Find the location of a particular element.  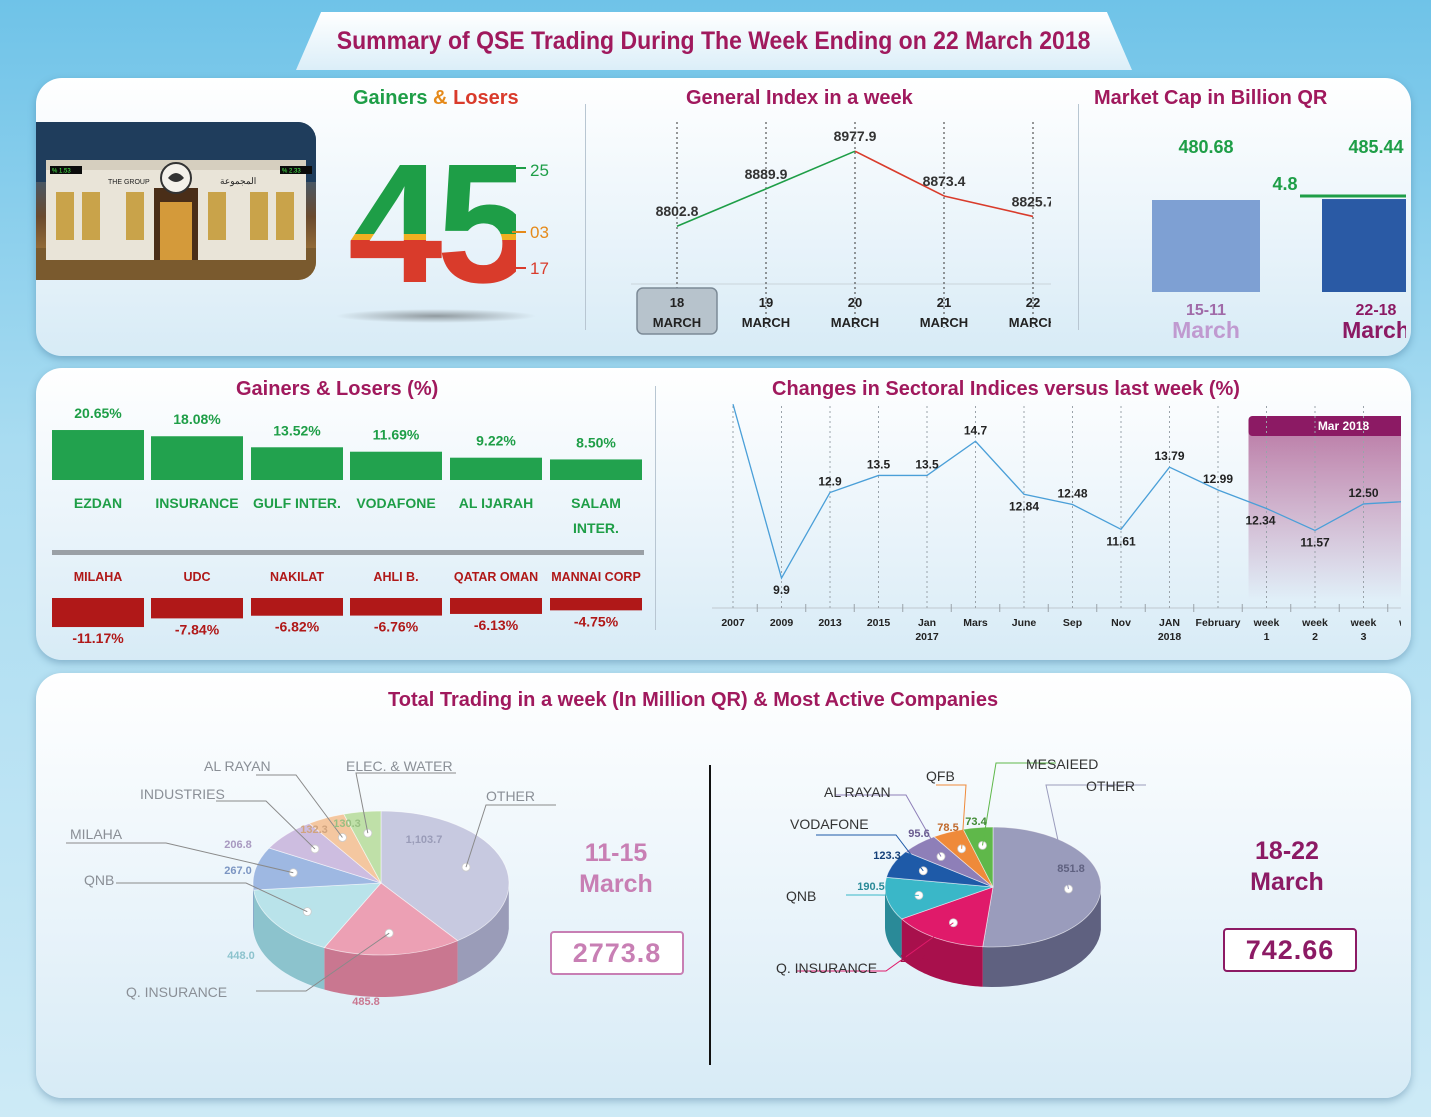

sectoral-x-label-line2: 2 is located at coordinates (1315, 637).